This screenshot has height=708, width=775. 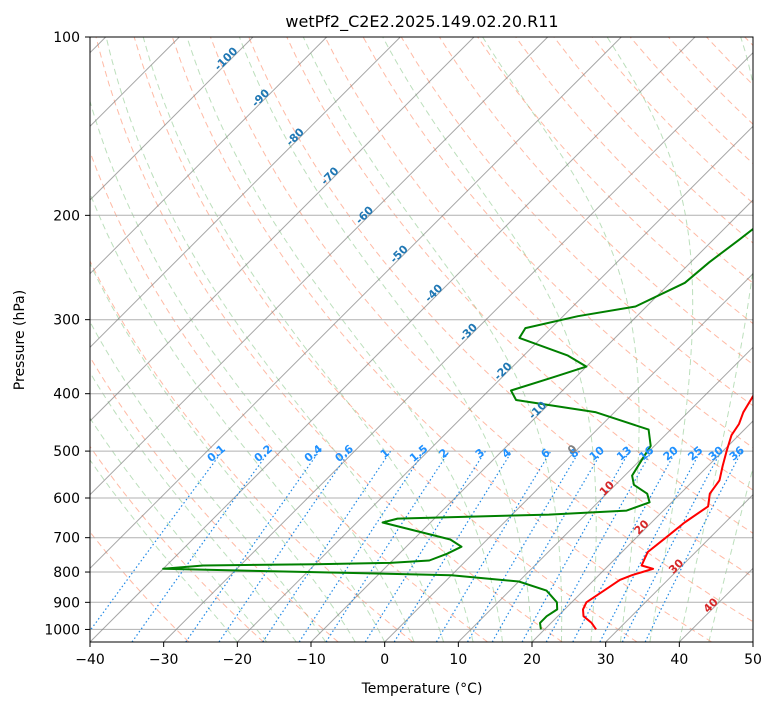 I want to click on x-axis-title: Temperature (°C), so click(x=422, y=689).